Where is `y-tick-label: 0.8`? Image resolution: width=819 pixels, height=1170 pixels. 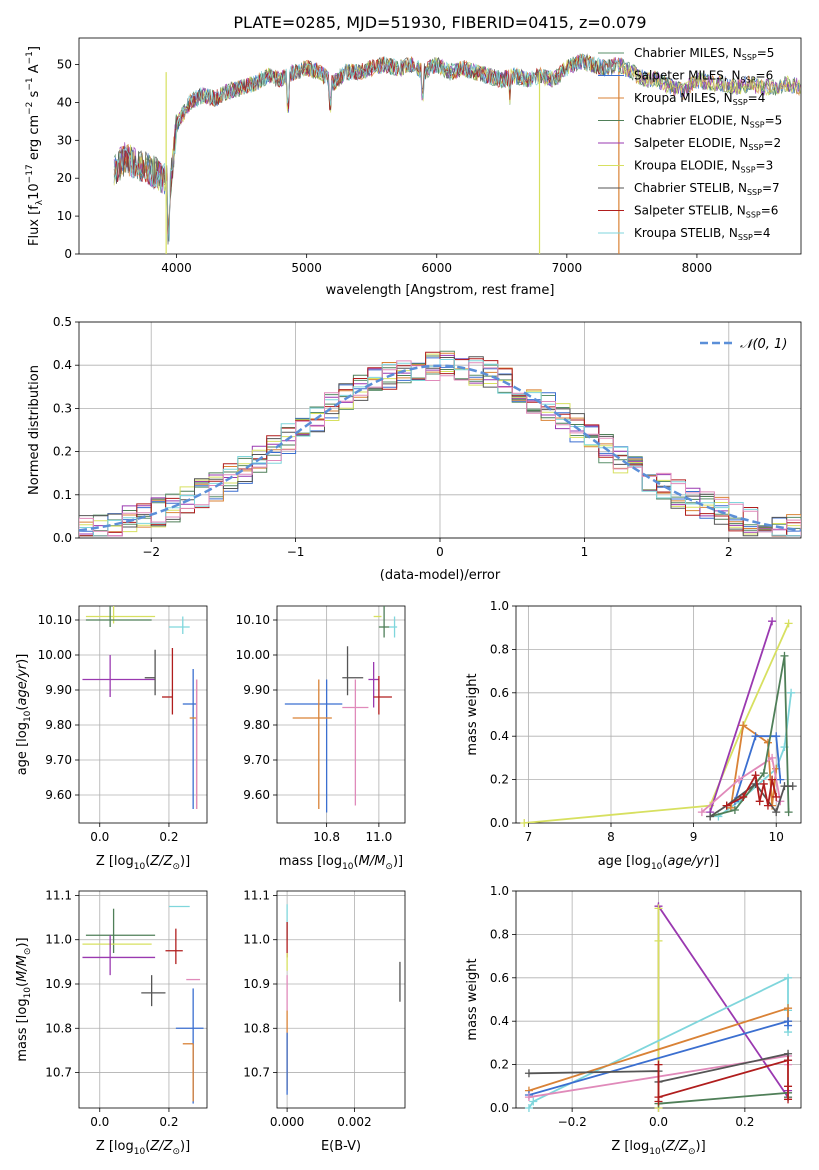
y-tick-label: 0.8 is located at coordinates (499, 649).